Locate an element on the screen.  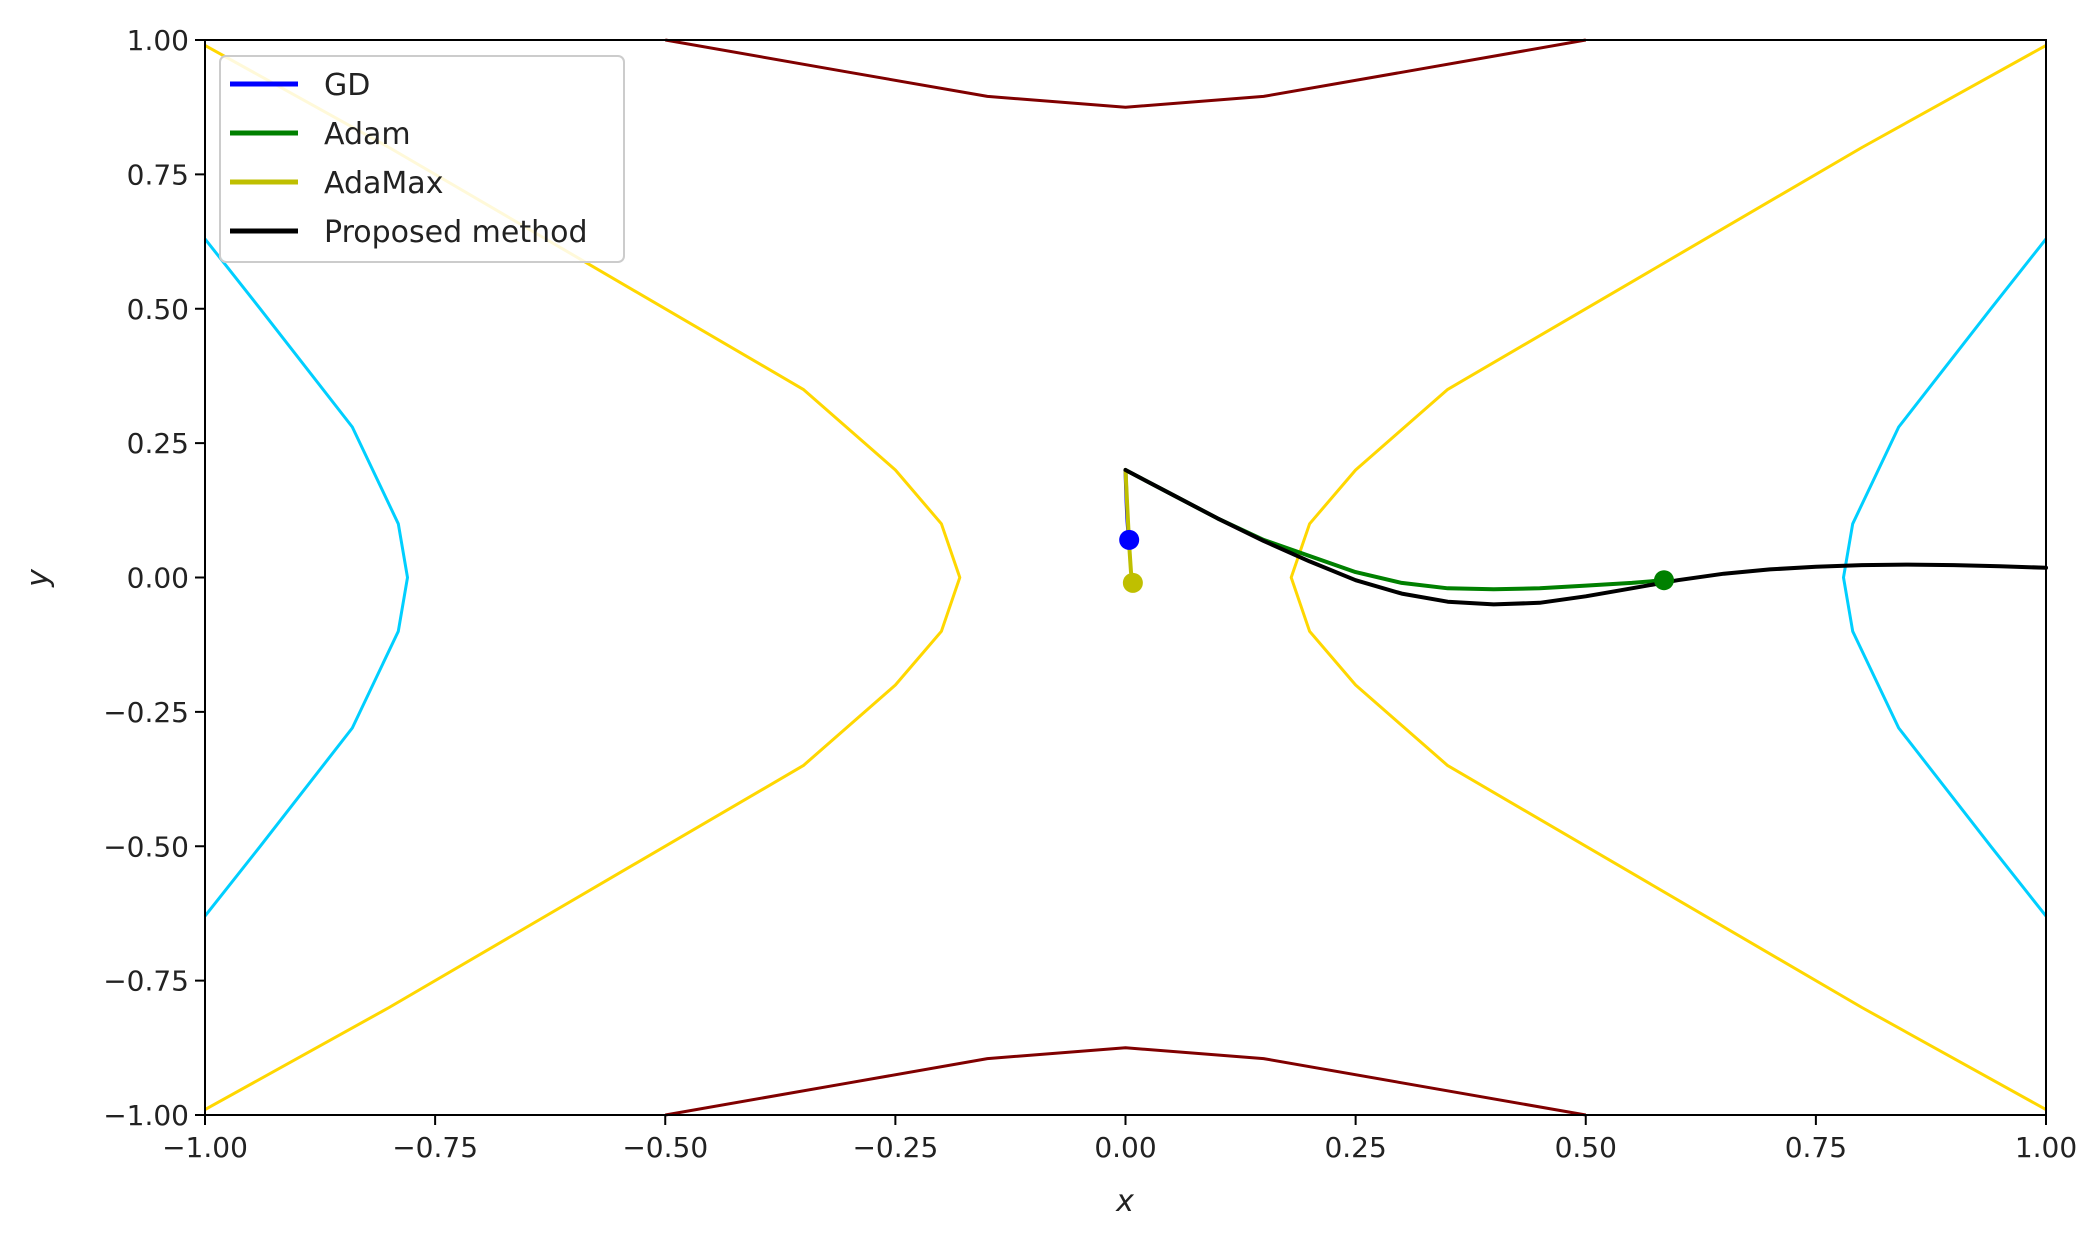
legend-label-proposed-method: Proposed method is located at coordinates (456, 232).